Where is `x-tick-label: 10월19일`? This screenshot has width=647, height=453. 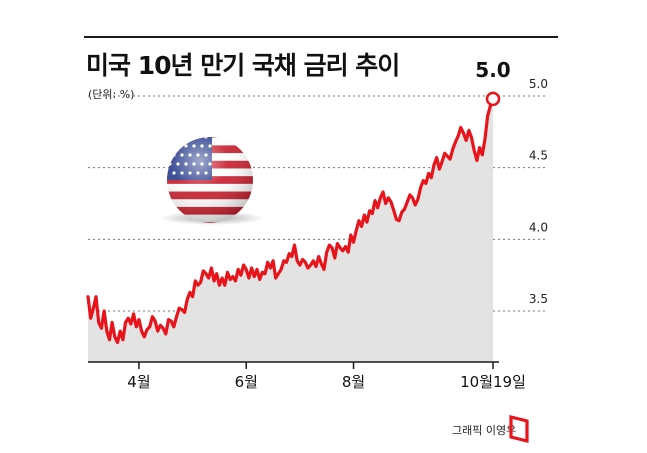
x-tick-label: 10월19일 is located at coordinates (493, 382).